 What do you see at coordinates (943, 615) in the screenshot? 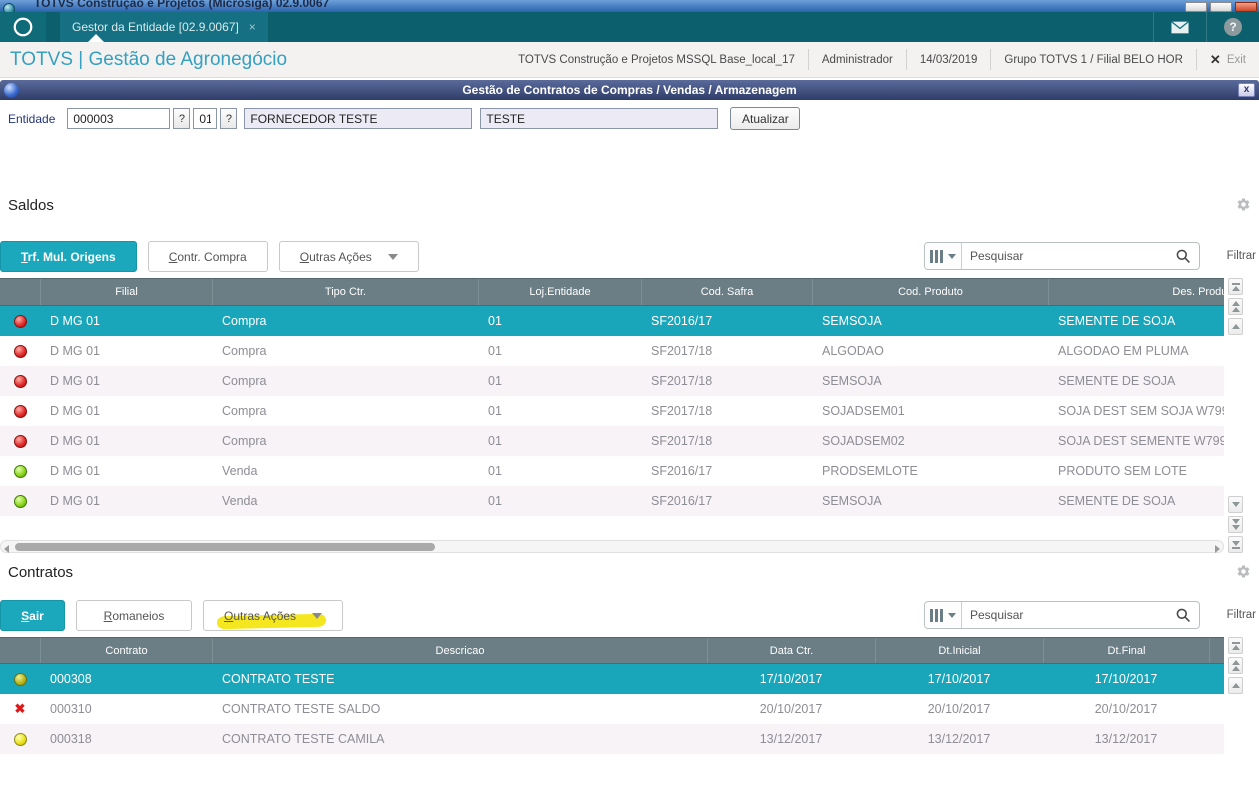
I see `contratos-column-selector` at bounding box center [943, 615].